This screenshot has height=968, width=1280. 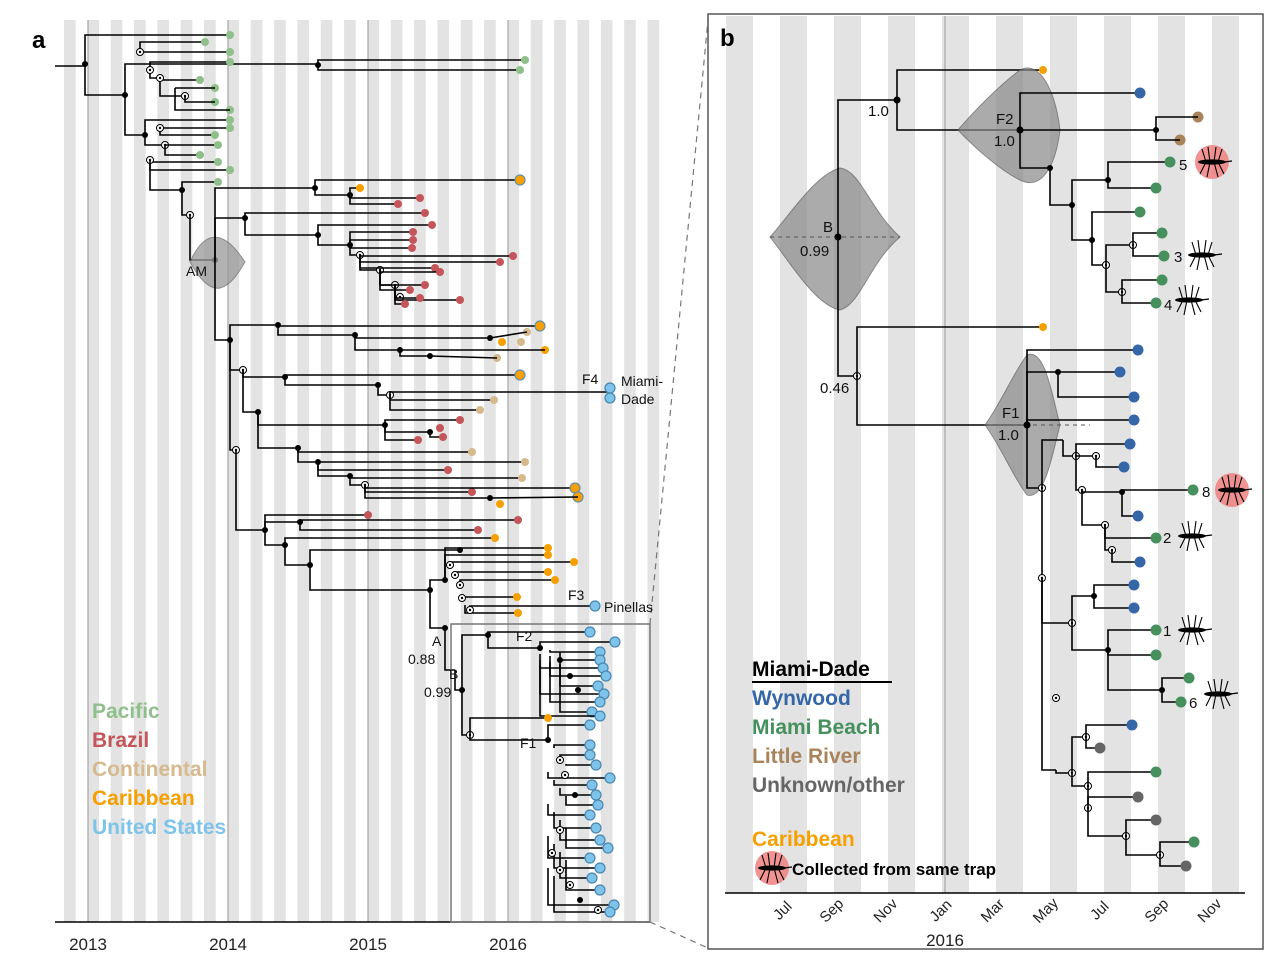 I want to click on legend-wynwood: Wynwood, so click(x=801, y=698).